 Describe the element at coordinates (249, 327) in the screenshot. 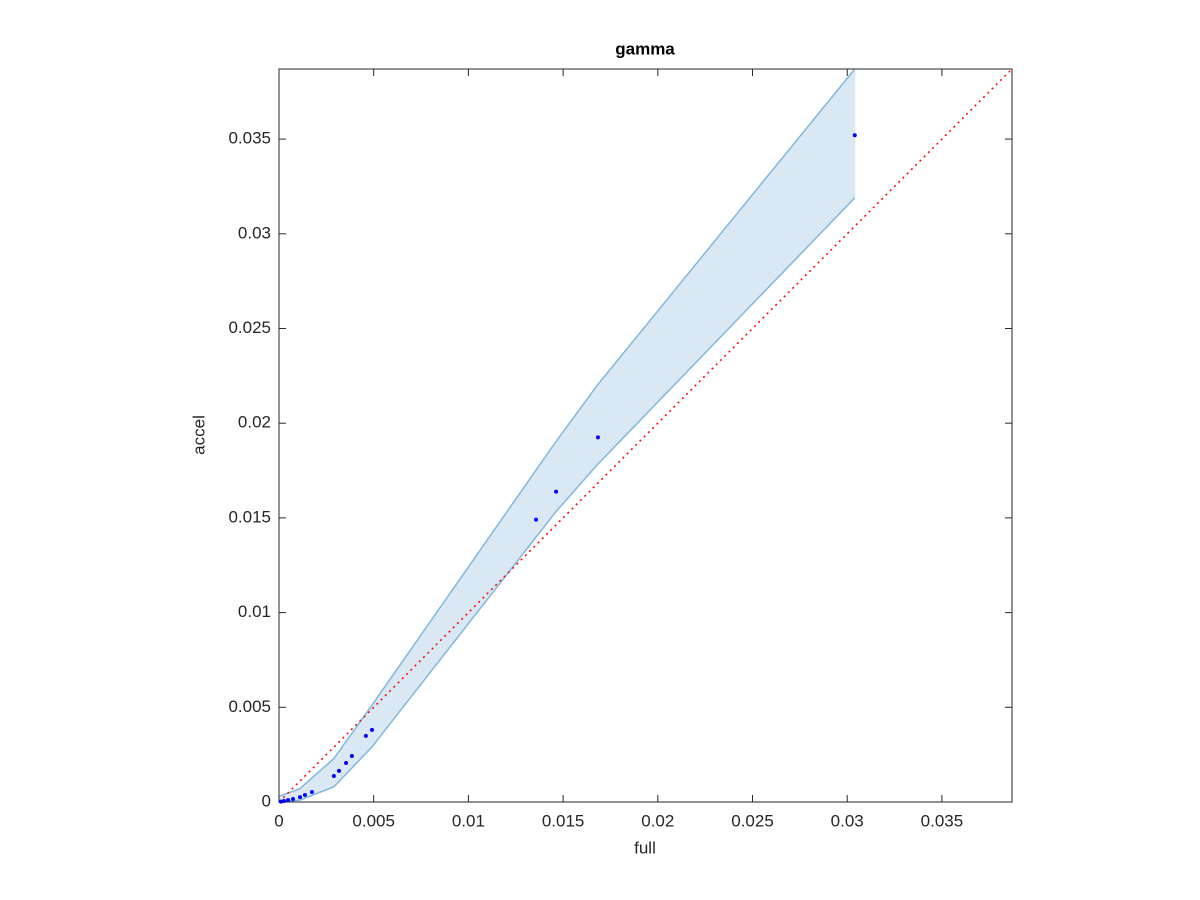

I see `y-tick-label: 0.025` at that location.